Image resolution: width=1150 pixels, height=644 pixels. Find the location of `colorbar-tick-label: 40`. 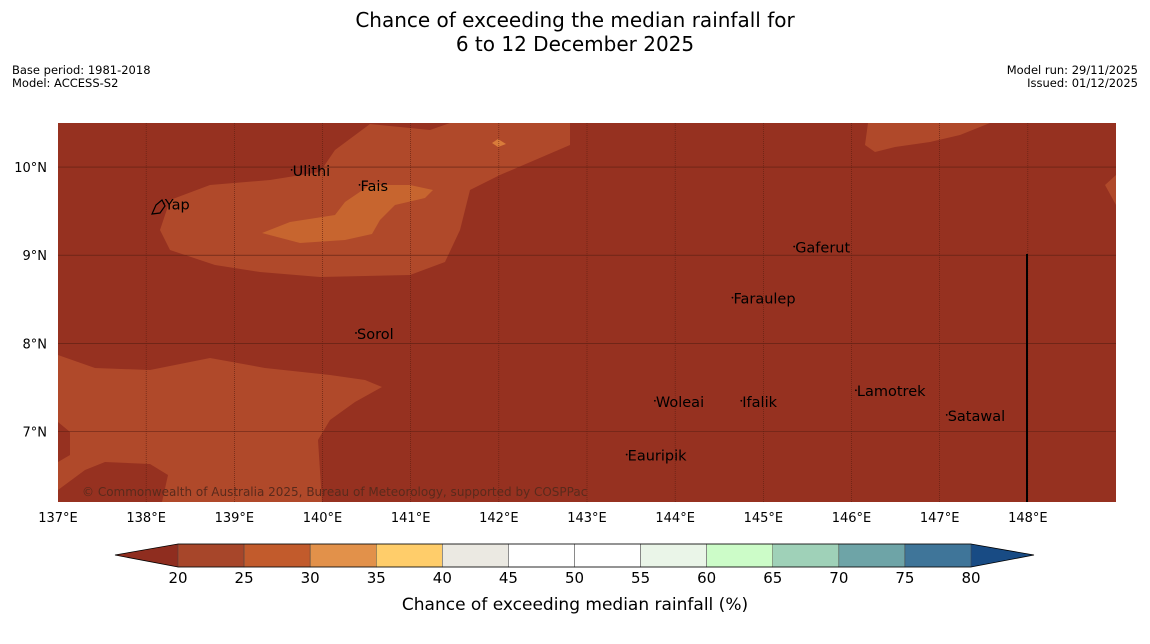

colorbar-tick-label: 40 is located at coordinates (442, 578).